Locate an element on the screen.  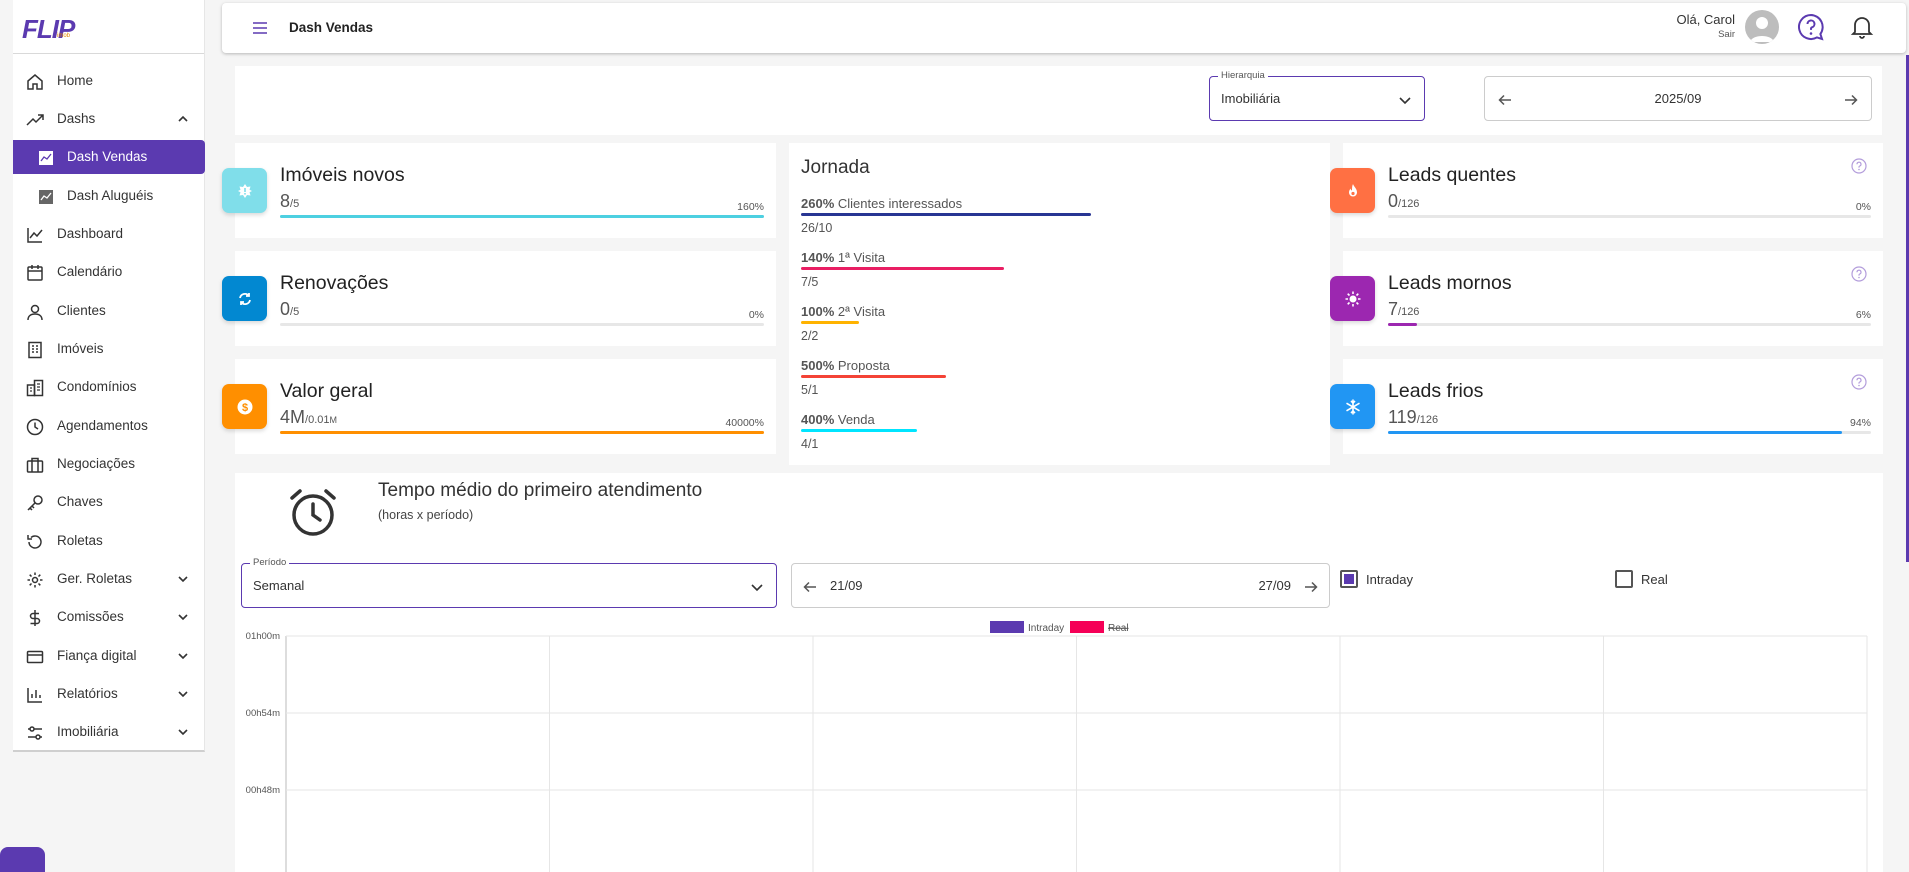
sidebar-item-label: Relatórios is located at coordinates (87, 693).